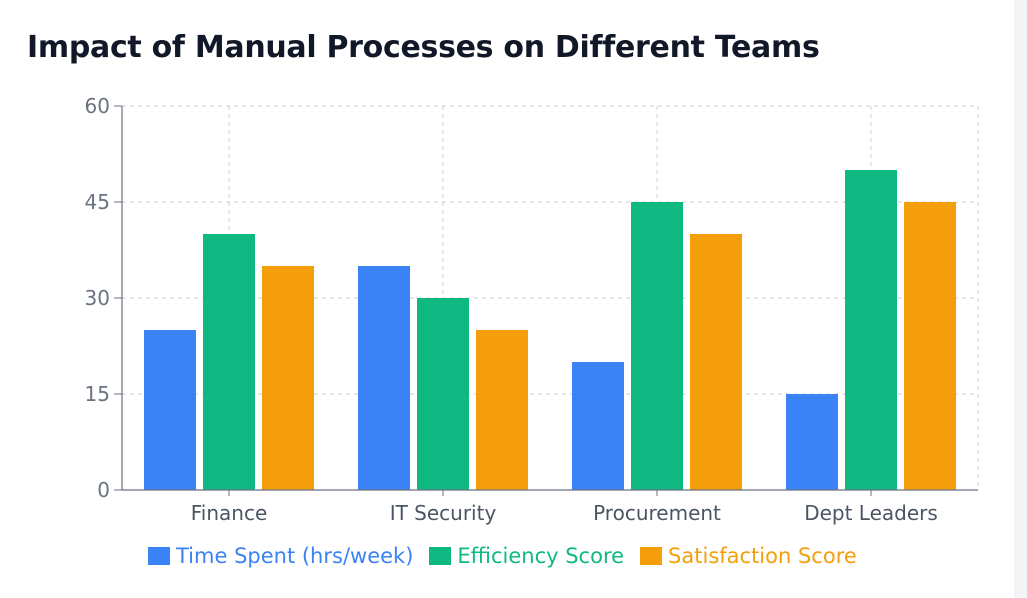 This screenshot has height=598, width=1027. What do you see at coordinates (229, 513) in the screenshot?
I see `x-tick-label: Finance` at bounding box center [229, 513].